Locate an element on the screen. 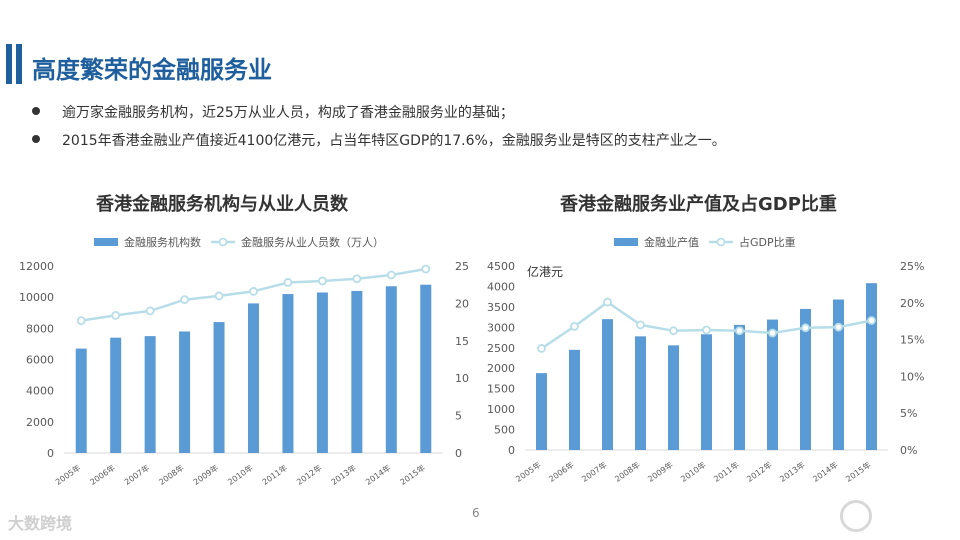  y-left-tick-label: 6000 is located at coordinates (40, 360).